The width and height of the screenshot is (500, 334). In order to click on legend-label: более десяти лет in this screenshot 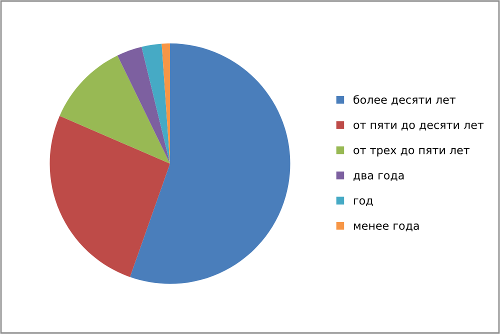, I will do `click(405, 100)`.